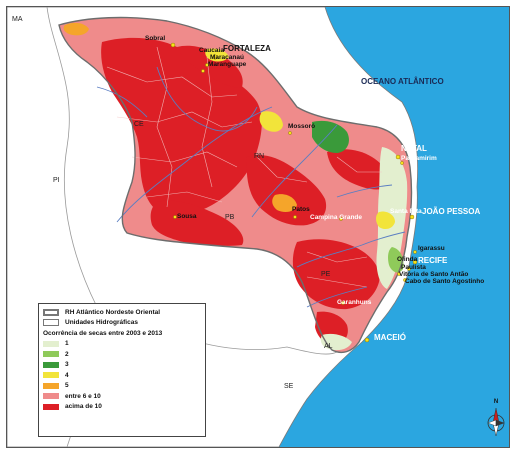 The image size is (514, 452). What do you see at coordinates (302, 126) in the screenshot?
I see `city-label-mossoro: Mossoró` at bounding box center [302, 126].